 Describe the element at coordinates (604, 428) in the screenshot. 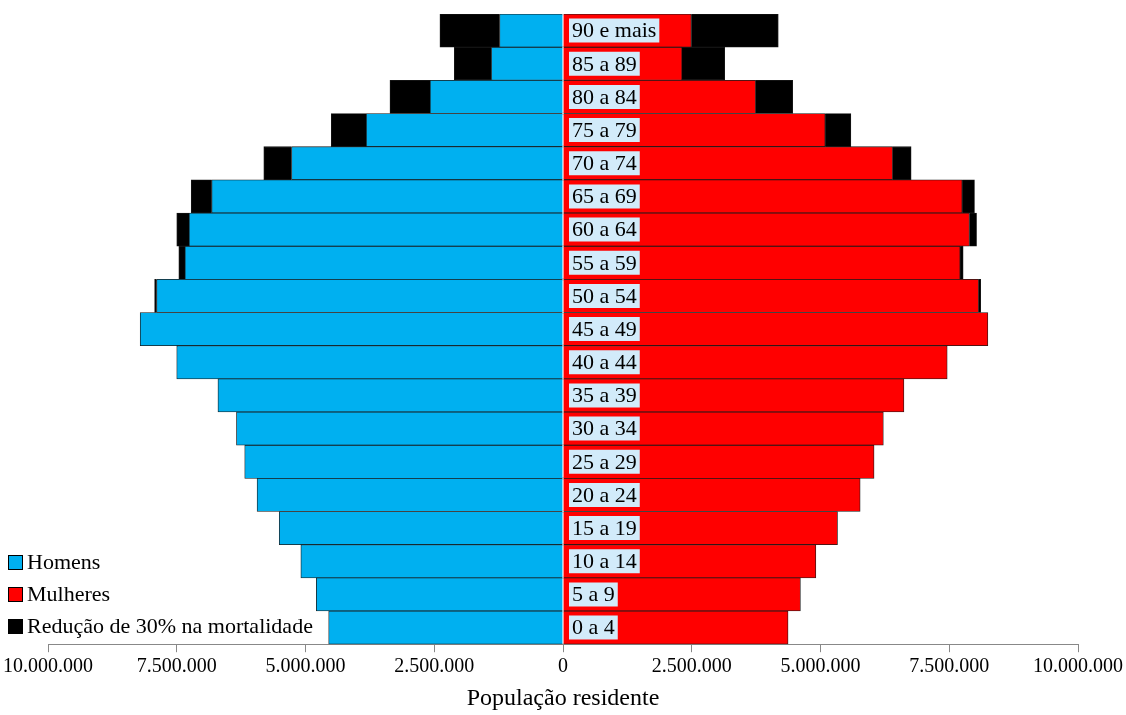

I see `y-tick-label: 30 a 34` at that location.